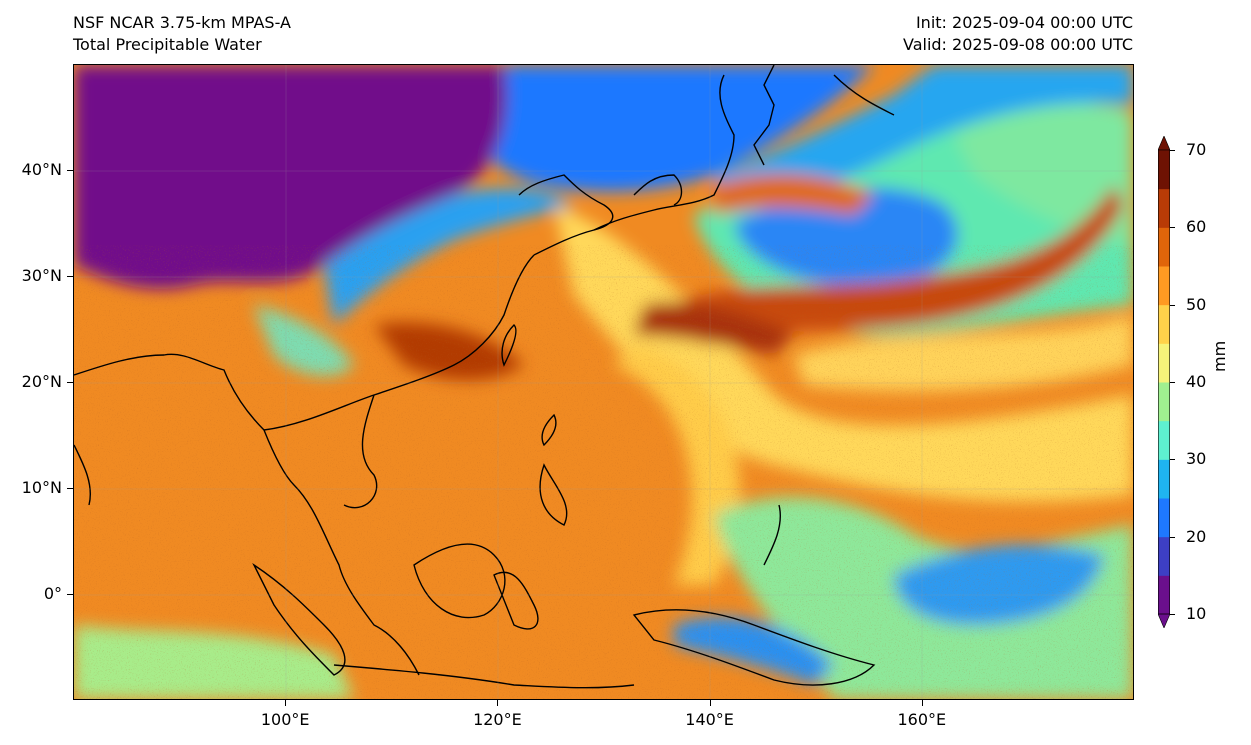 This screenshot has height=745, width=1251. Describe the element at coordinates (167, 44) in the screenshot. I see `field-title: Total Precipitable Water` at that location.